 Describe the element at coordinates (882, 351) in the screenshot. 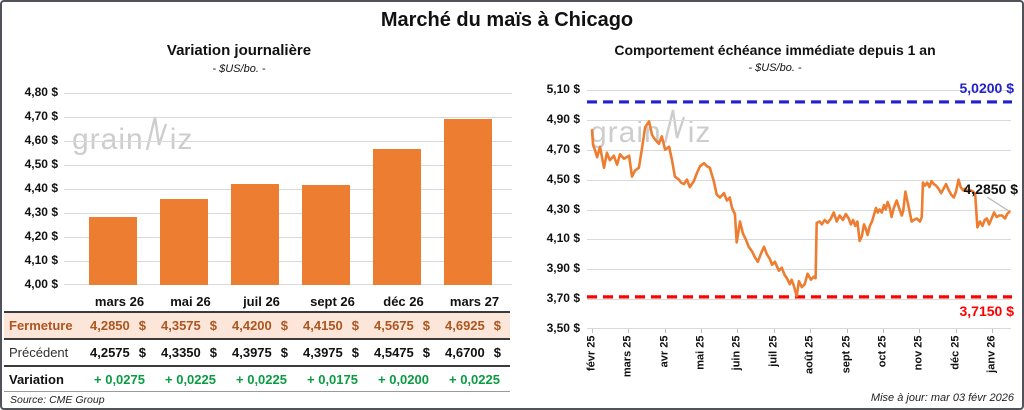

I see `x-tick-label: oct 25` at that location.